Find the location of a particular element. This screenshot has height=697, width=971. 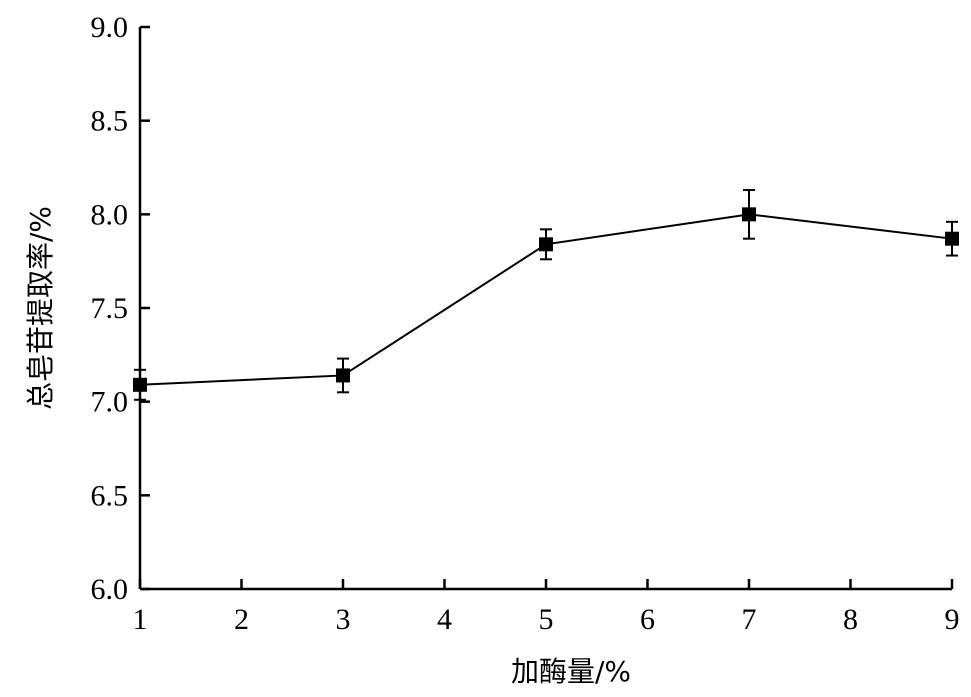

y-ticks: 6.0 6.5 7.0 7.5 8.0 8.5 9.0 is located at coordinates (120, 308).